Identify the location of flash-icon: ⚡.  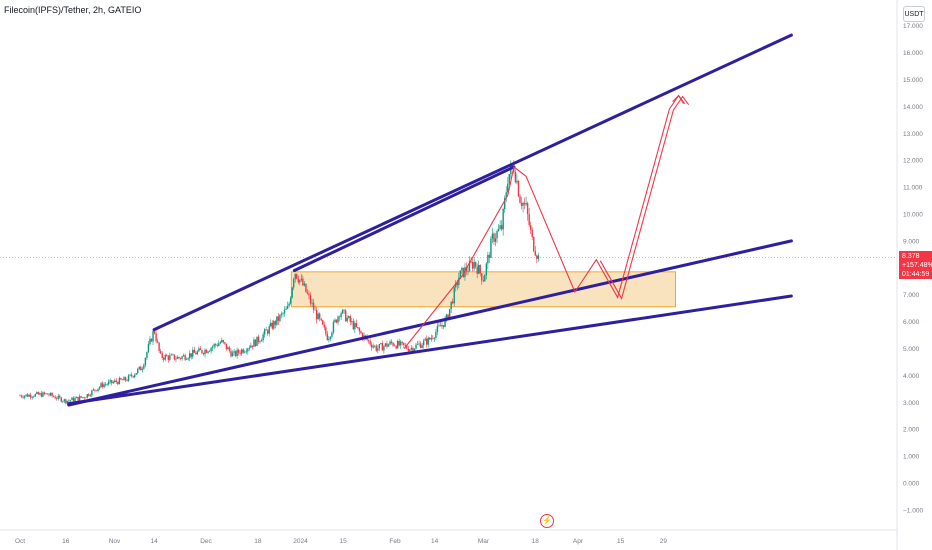
(547, 521).